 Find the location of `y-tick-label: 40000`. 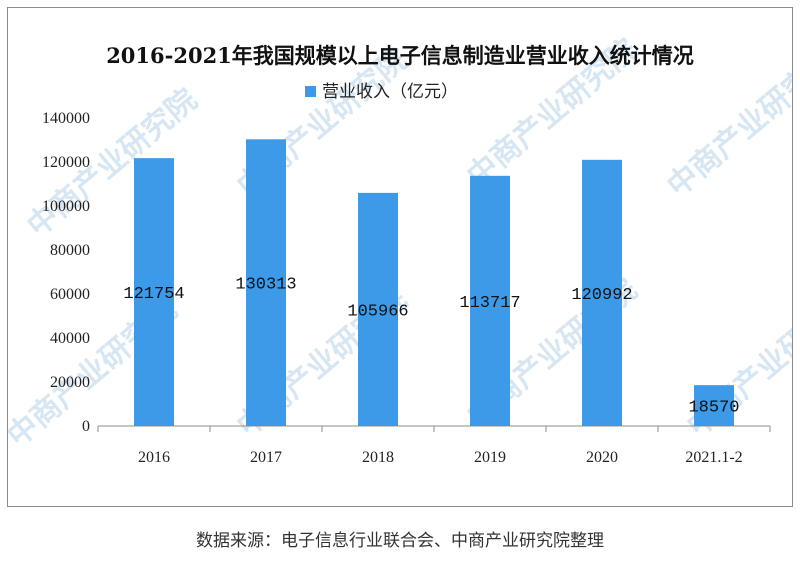

y-tick-label: 40000 is located at coordinates (70, 338).